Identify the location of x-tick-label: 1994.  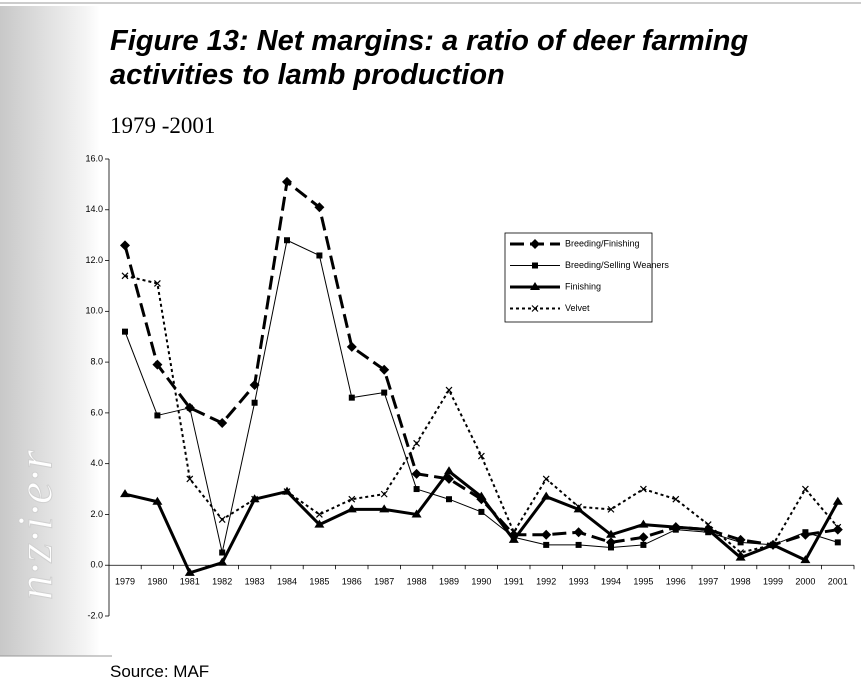
(611, 582).